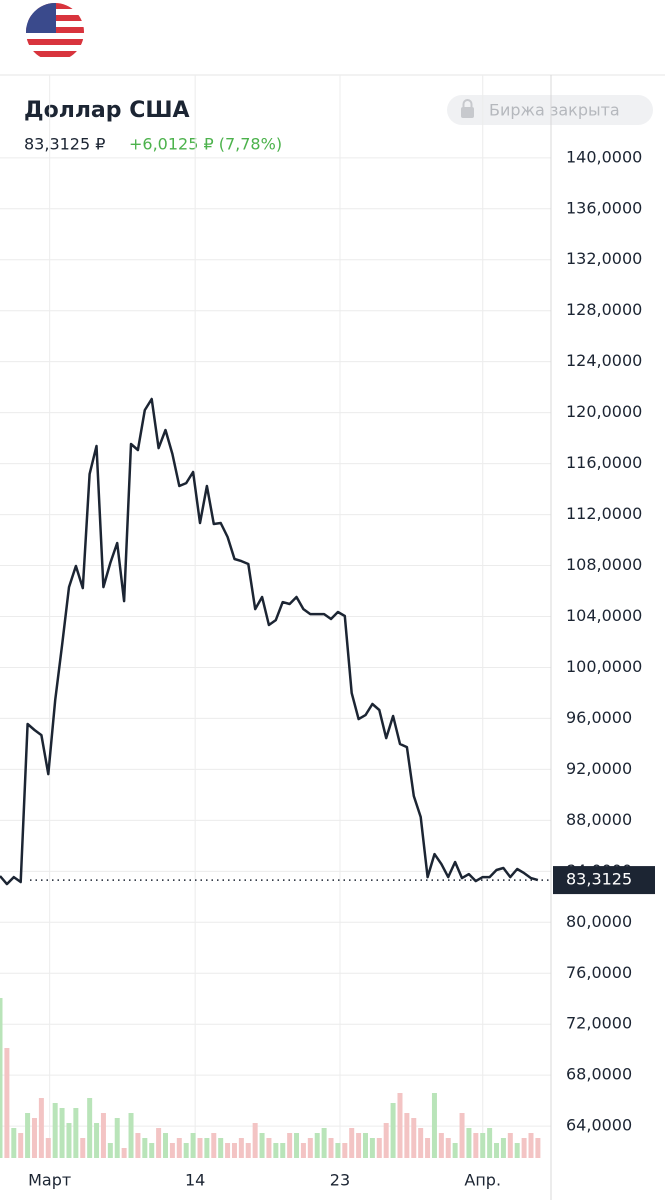  Describe the element at coordinates (599, 819) in the screenshot. I see `y-tick-label: 88,0000` at that location.